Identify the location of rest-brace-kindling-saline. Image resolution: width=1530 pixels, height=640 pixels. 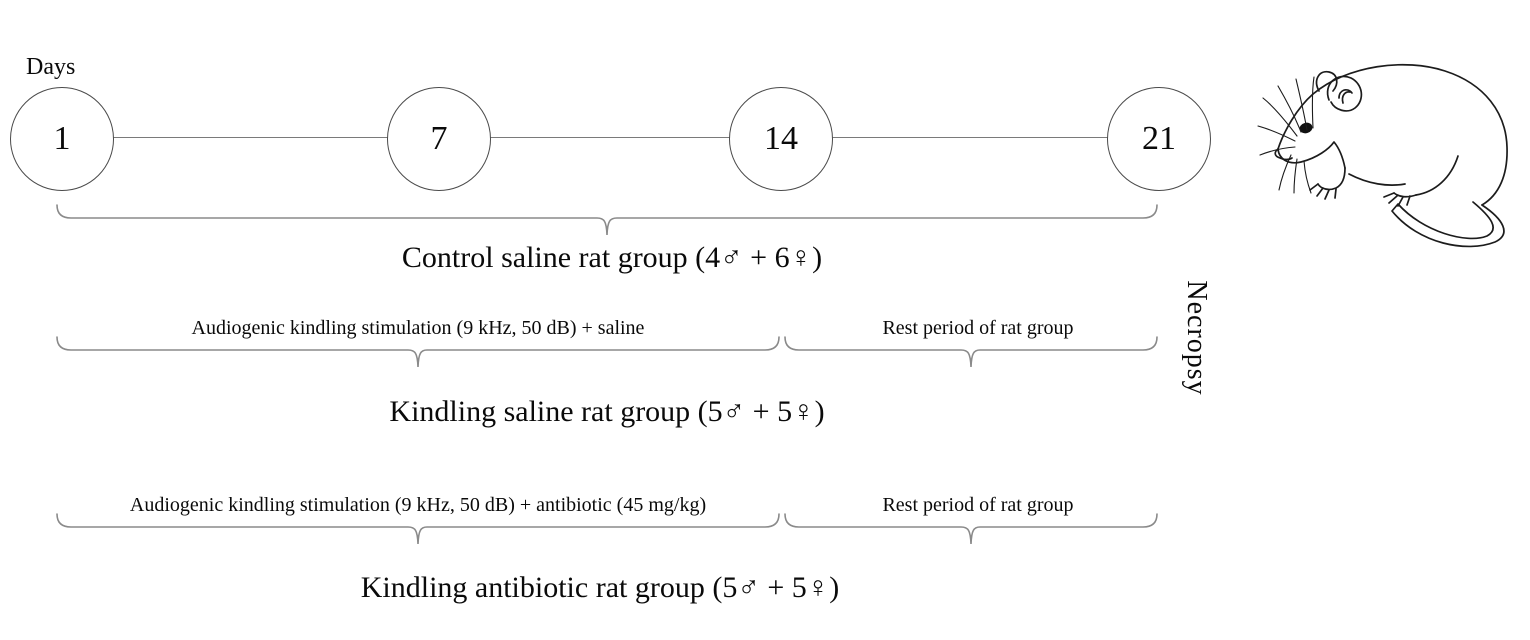
(971, 352).